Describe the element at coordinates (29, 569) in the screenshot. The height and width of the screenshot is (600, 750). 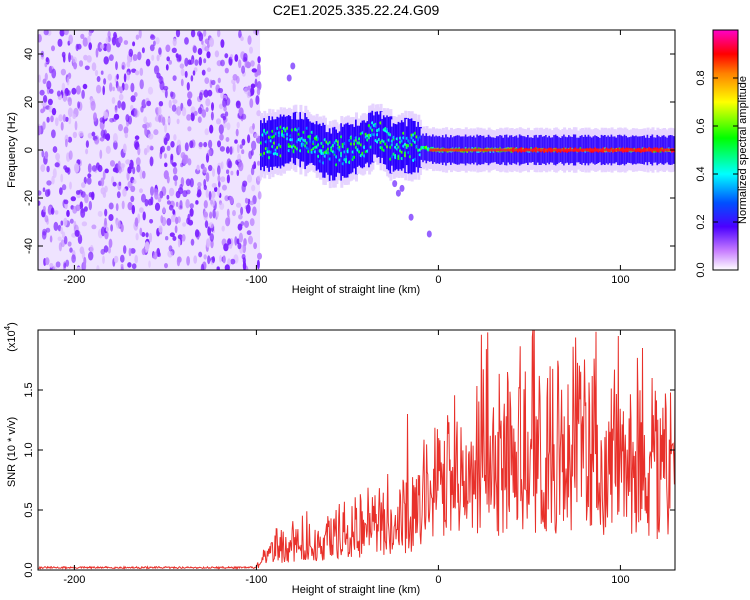
I see `y-tick-label: 0.0` at that location.